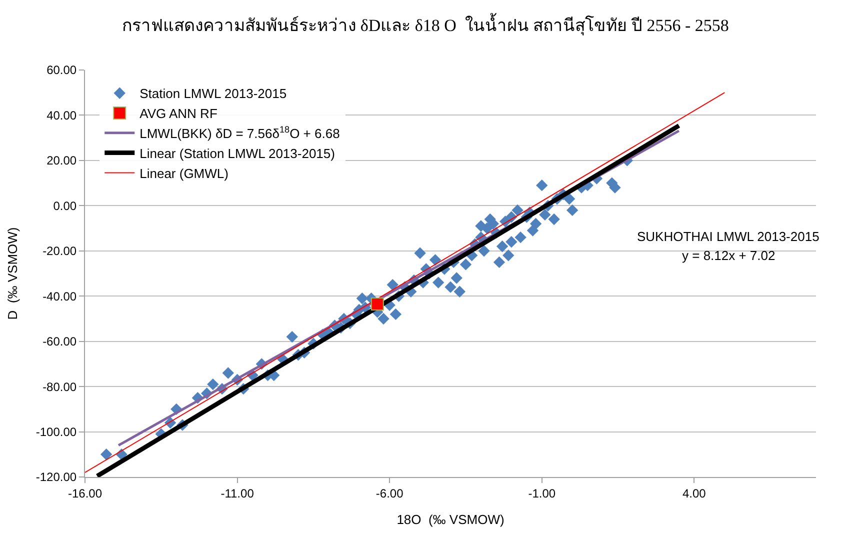 Image resolution: width=851 pixels, height=547 pixels. Describe the element at coordinates (56, 477) in the screenshot. I see `y-tick-label: -120.00` at that location.